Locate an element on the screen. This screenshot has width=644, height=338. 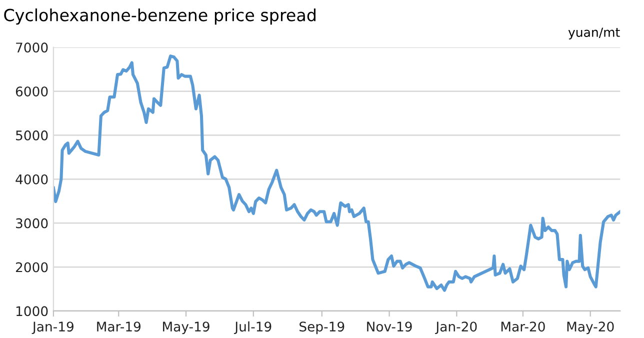
y-tick-label: 4000 is located at coordinates (32, 179).